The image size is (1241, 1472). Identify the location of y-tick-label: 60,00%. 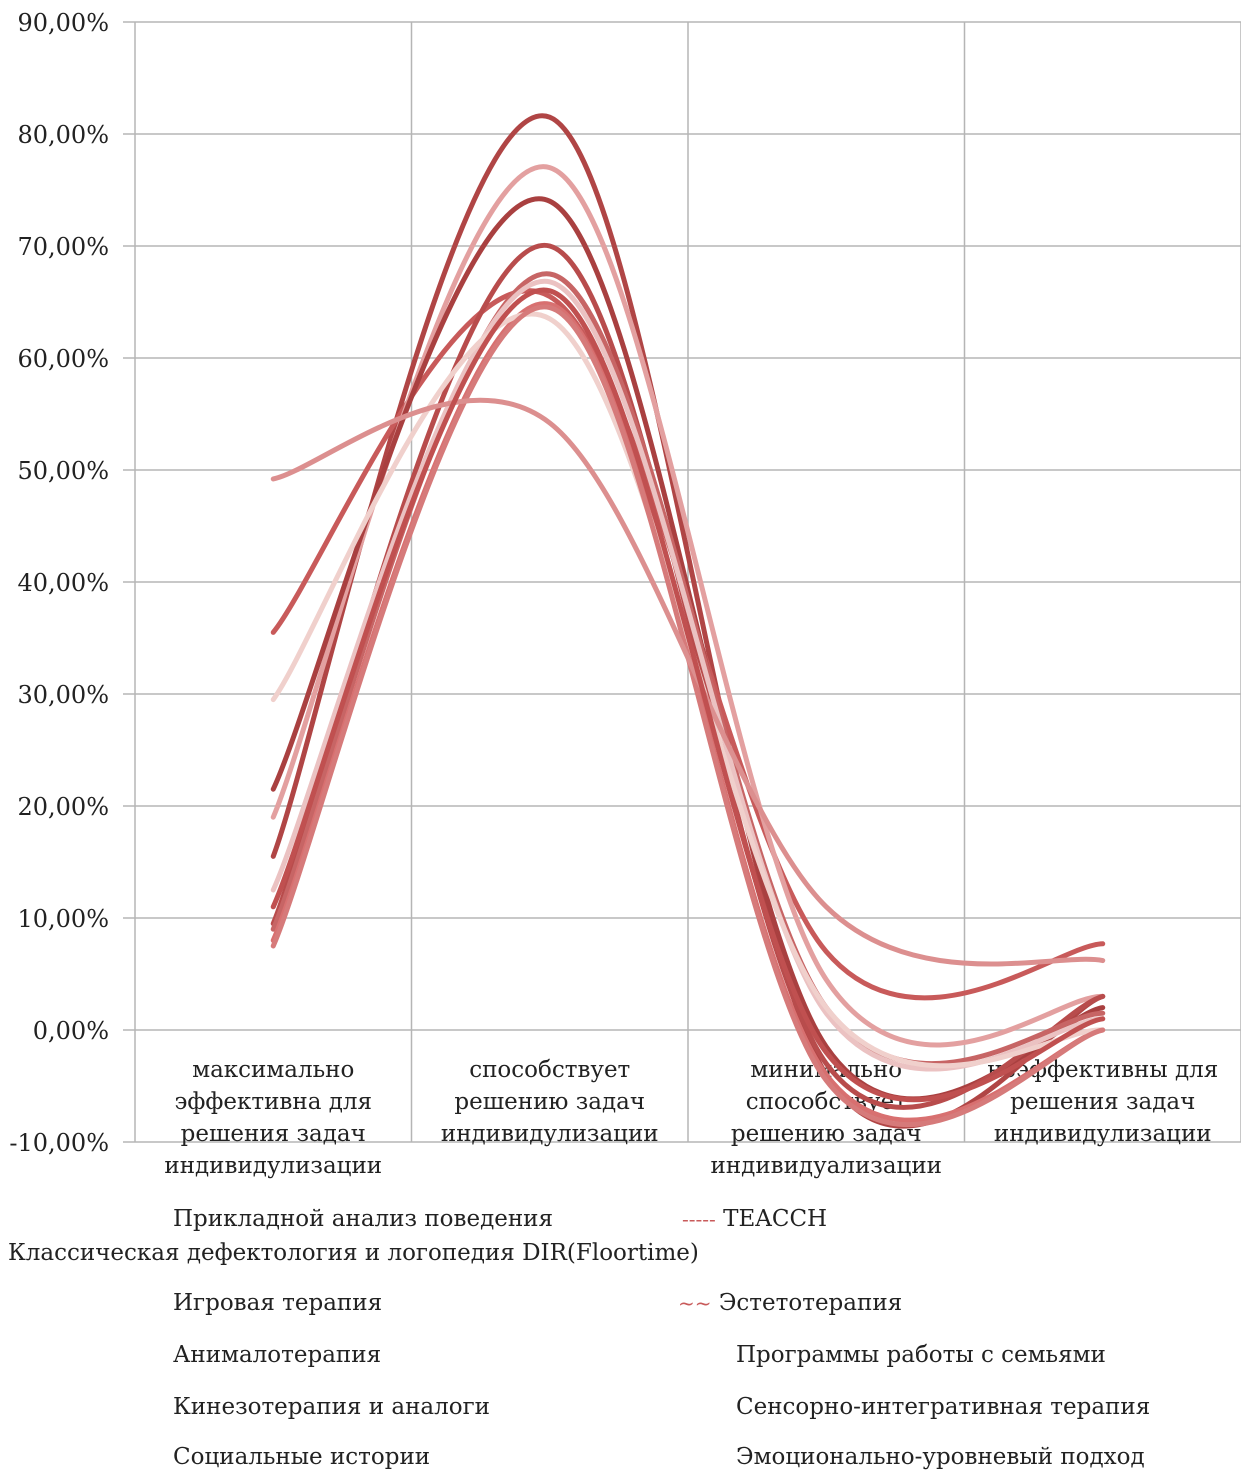
(63, 359).